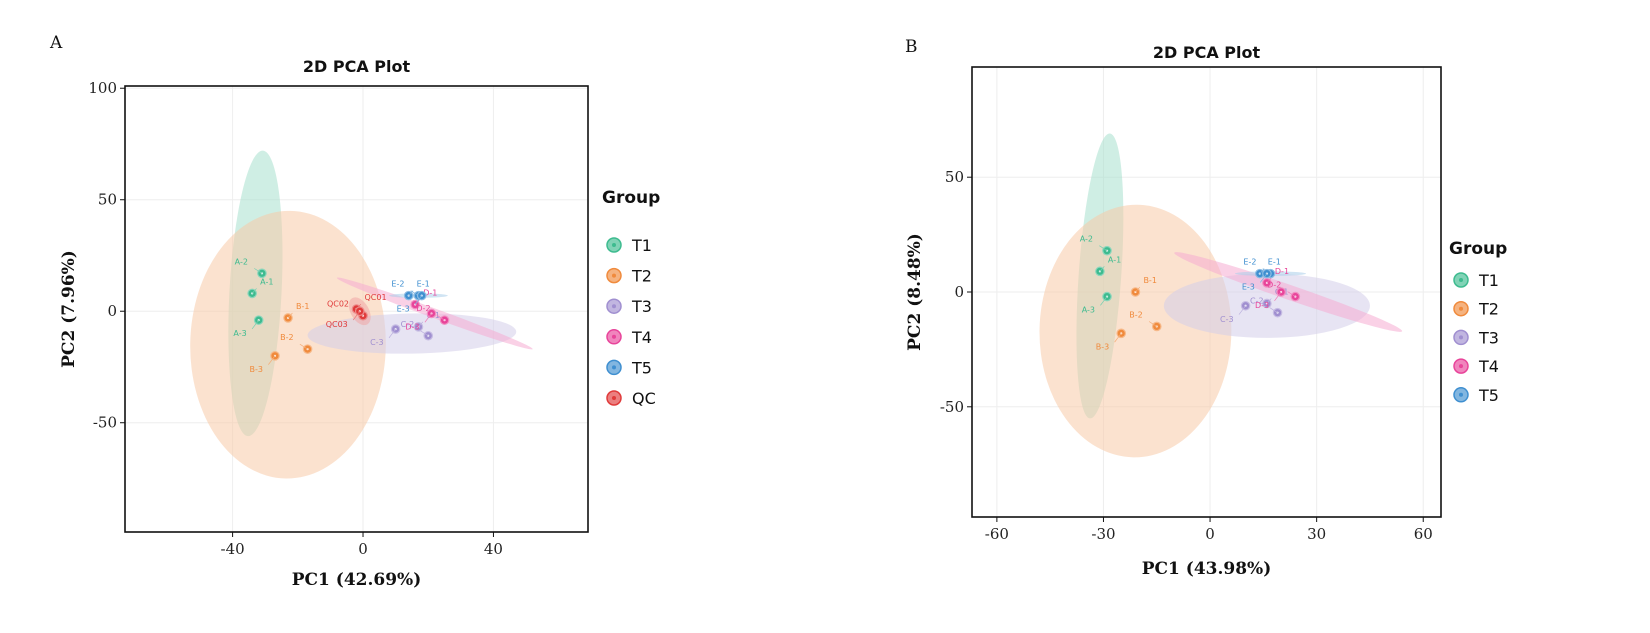 The image size is (1650, 633). I want to click on legend-item-t5: T5, so click(1476, 395).